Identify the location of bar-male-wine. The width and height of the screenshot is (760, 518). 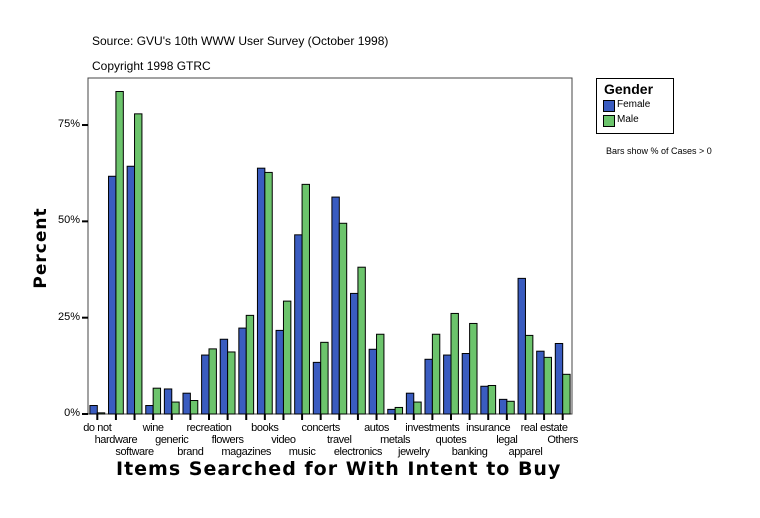
(157, 401).